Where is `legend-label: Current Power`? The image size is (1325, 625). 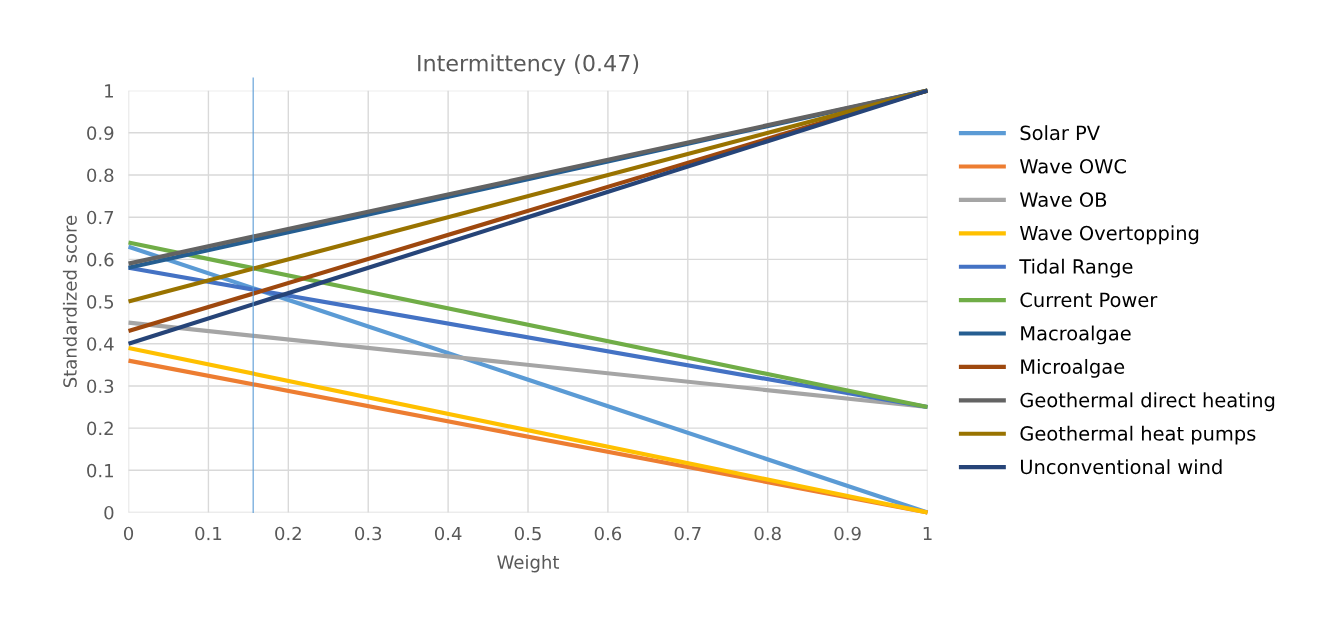
legend-label: Current Power is located at coordinates (1089, 300).